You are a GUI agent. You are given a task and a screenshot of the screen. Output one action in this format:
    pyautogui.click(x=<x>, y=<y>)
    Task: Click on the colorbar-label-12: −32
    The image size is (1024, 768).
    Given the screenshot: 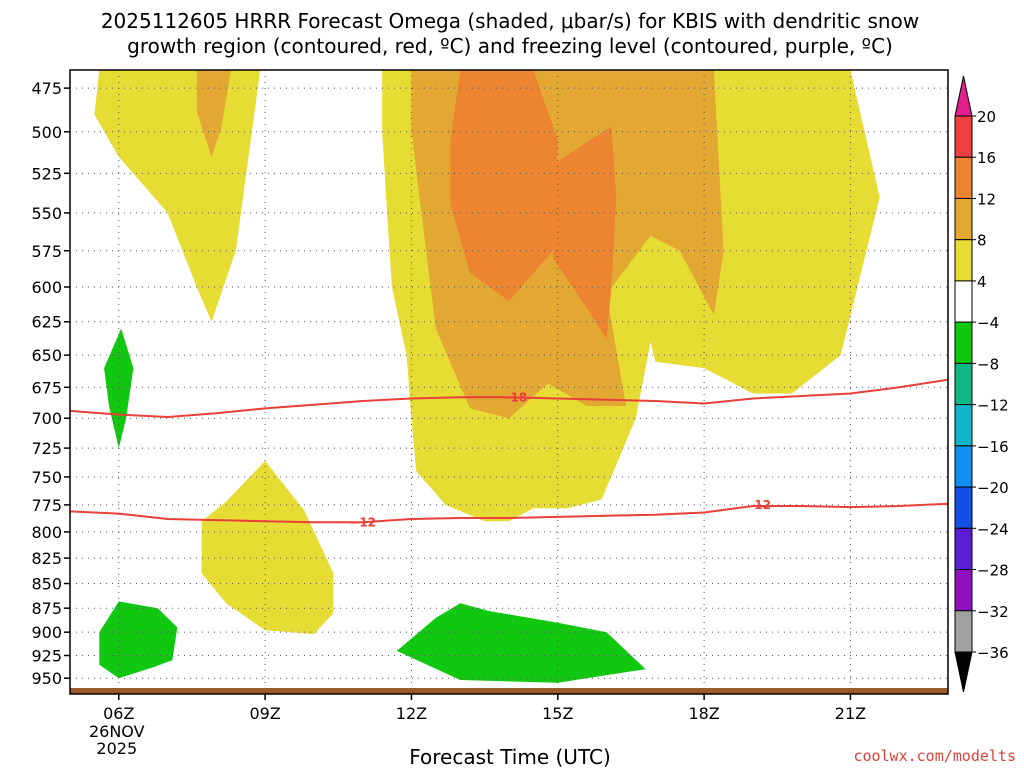 What is the action you would take?
    pyautogui.click(x=993, y=612)
    